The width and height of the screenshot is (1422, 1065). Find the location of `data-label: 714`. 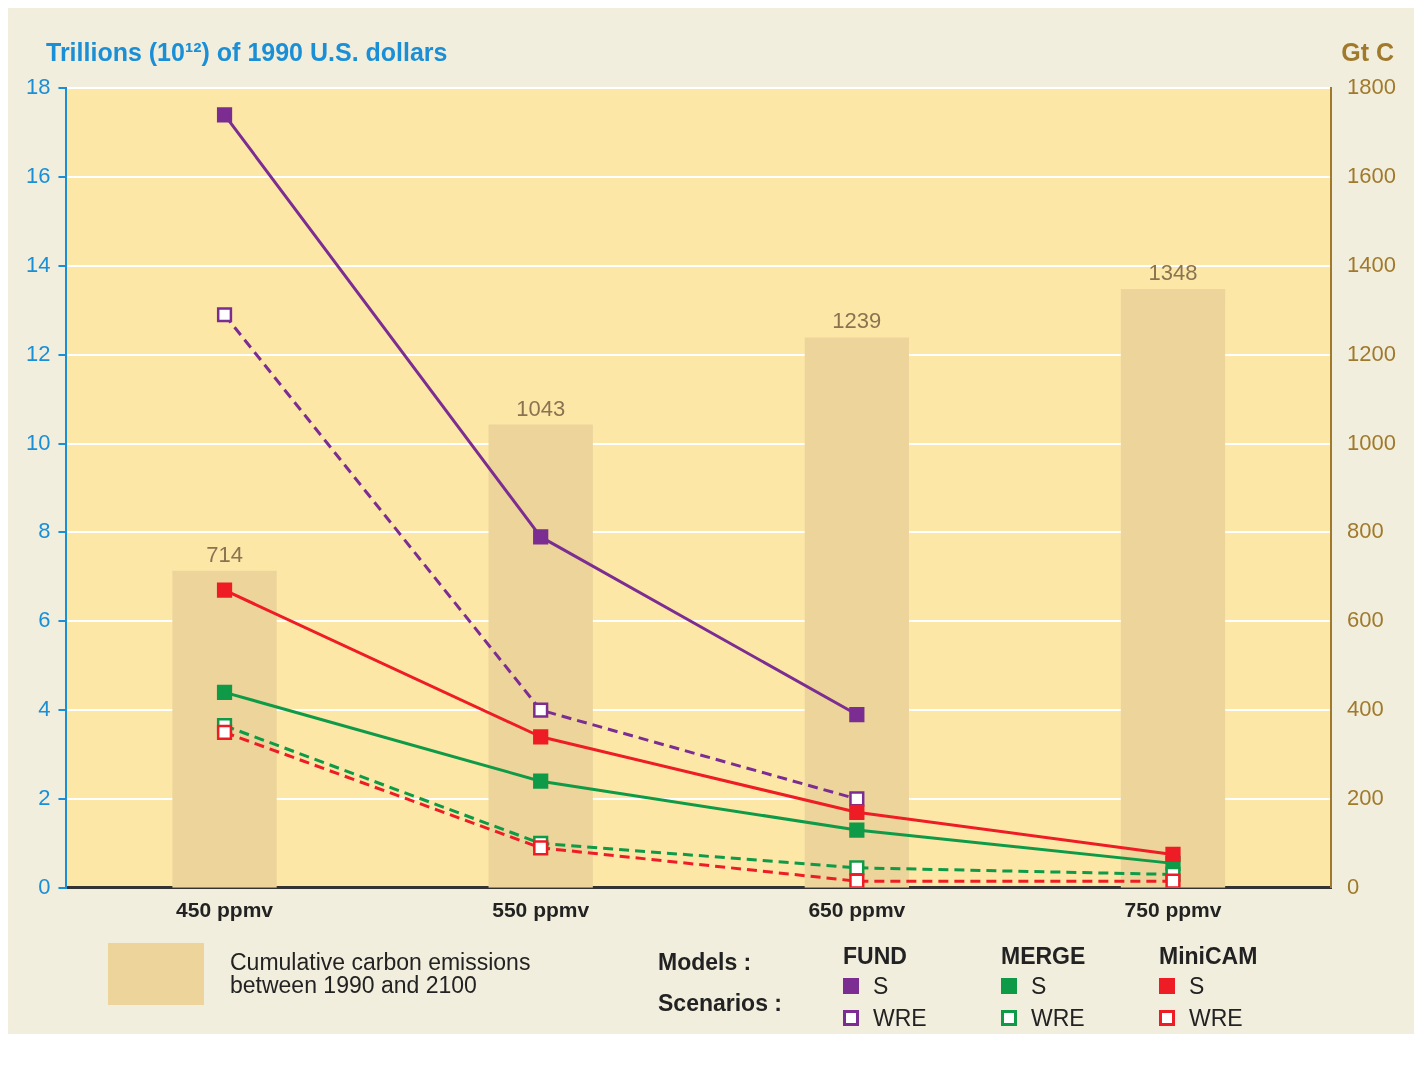

data-label: 714 is located at coordinates (224, 554).